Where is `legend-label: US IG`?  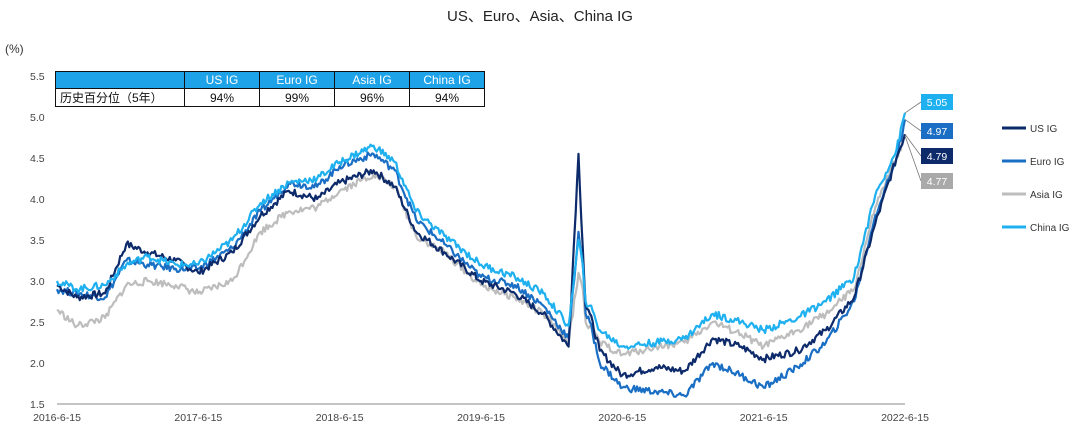 legend-label: US IG is located at coordinates (1043, 129).